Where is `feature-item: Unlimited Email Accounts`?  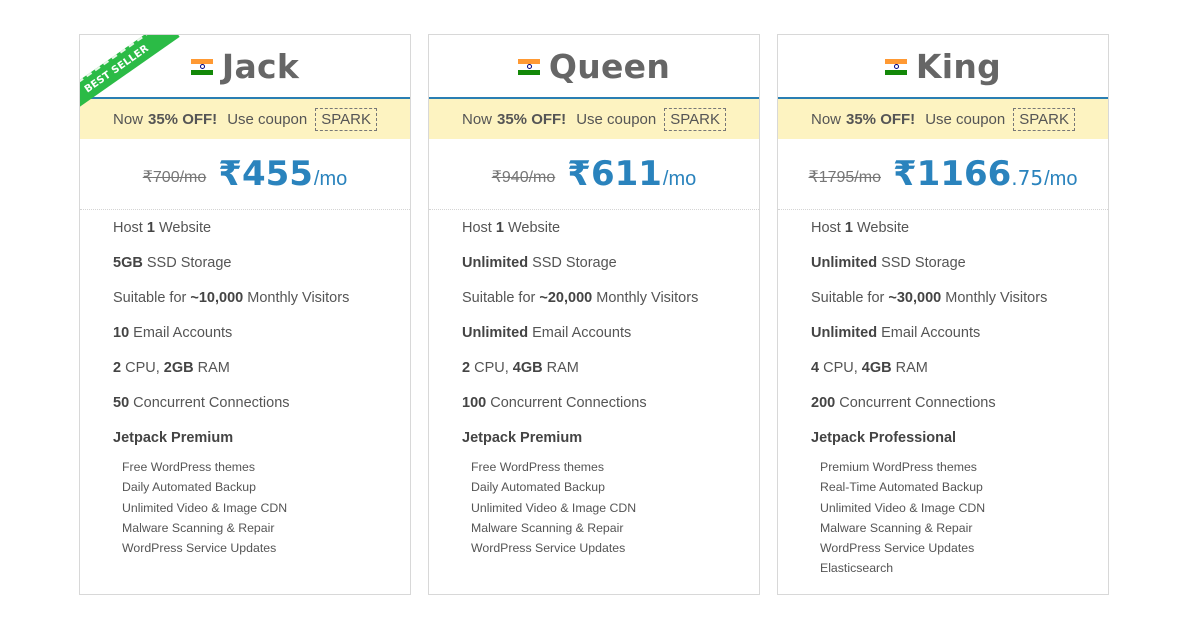
feature-item: Unlimited Email Accounts is located at coordinates (959, 340).